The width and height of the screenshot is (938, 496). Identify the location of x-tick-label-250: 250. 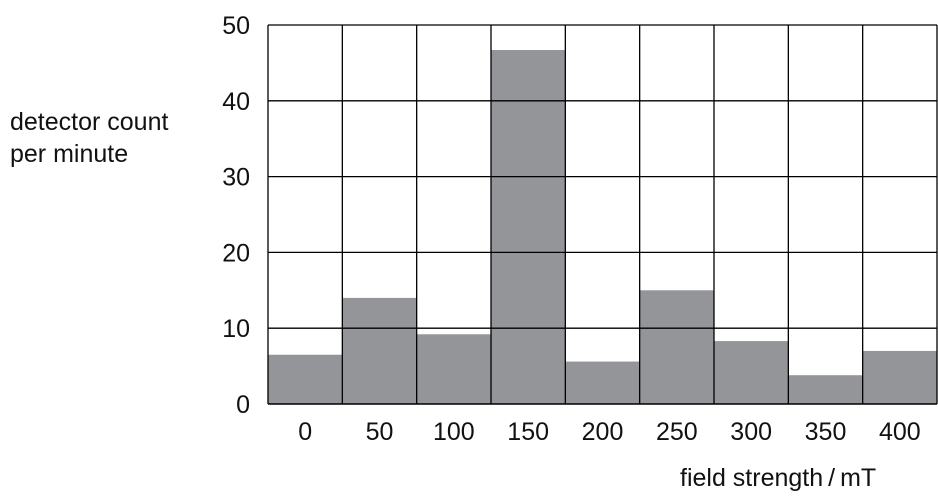
(677, 432).